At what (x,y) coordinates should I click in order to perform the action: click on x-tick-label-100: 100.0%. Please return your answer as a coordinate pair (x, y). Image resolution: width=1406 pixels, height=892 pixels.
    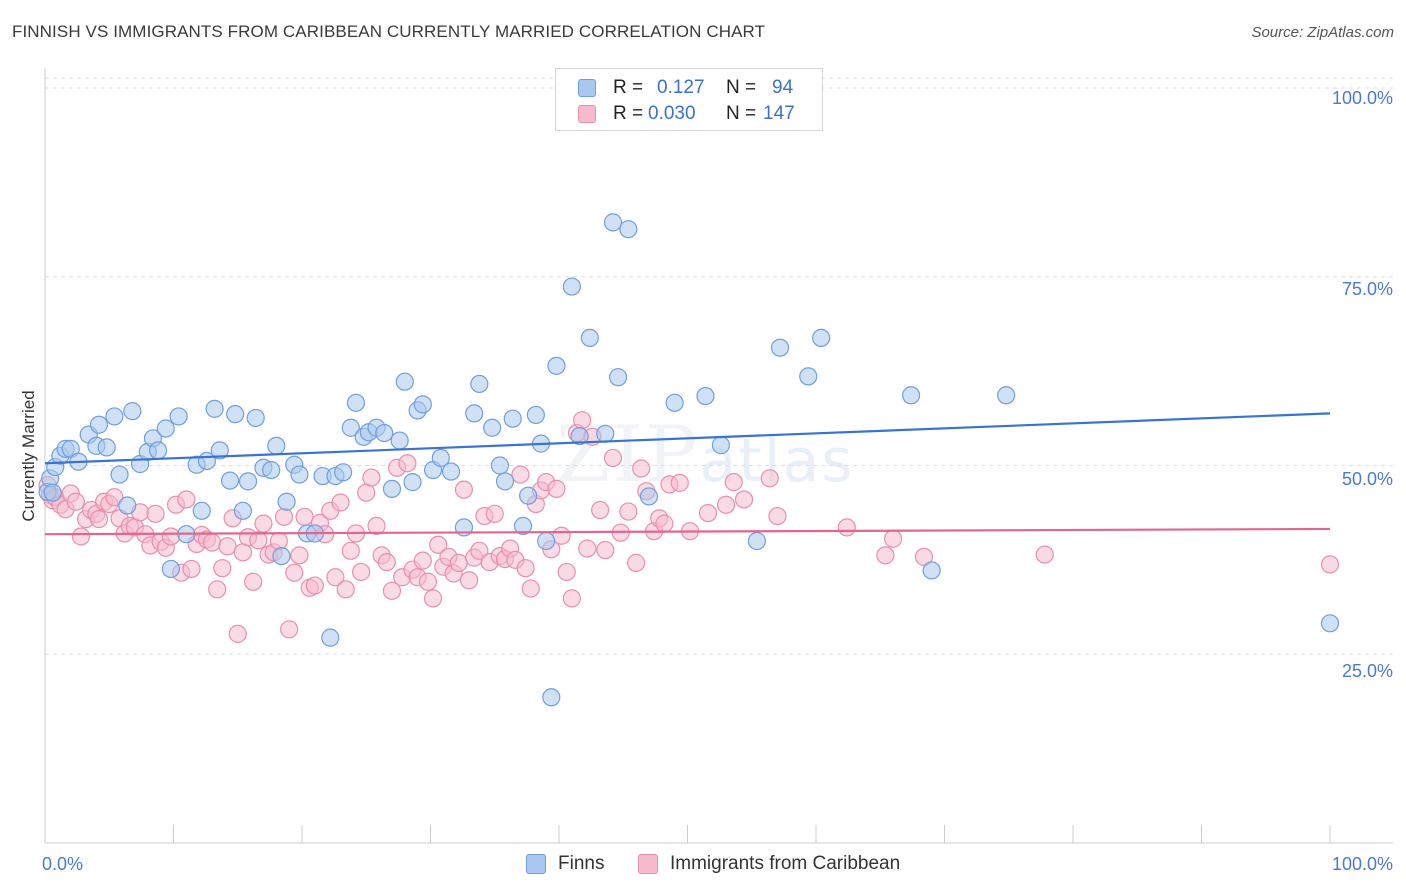
    Looking at the image, I should click on (1362, 864).